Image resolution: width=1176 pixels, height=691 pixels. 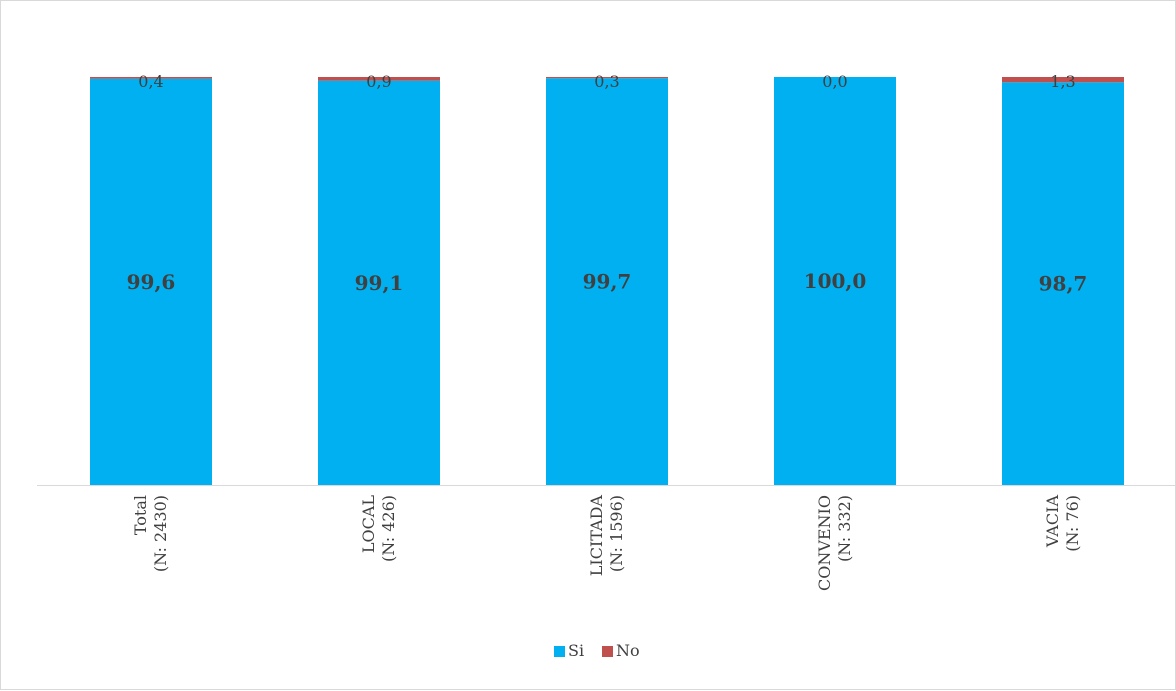 What do you see at coordinates (576, 650) in the screenshot?
I see `legend-label-si: Si` at bounding box center [576, 650].